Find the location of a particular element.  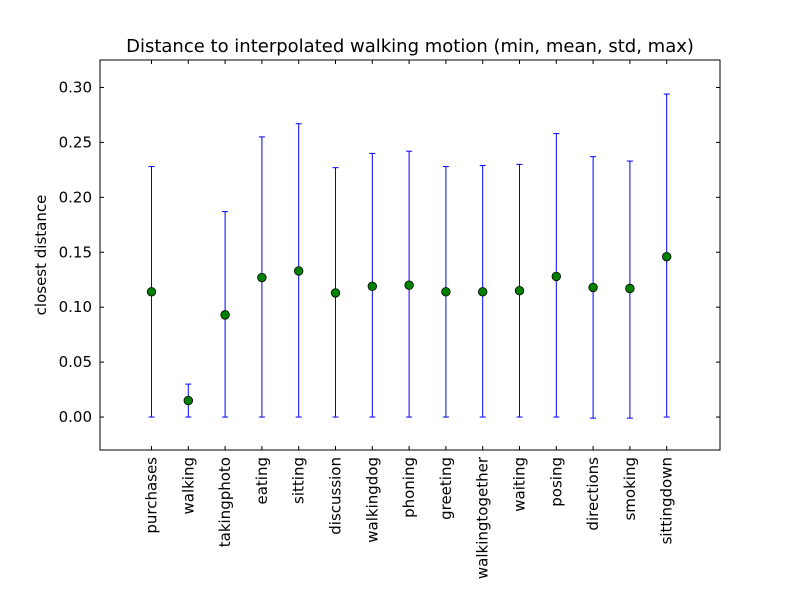

y-tick-label: 0.10 is located at coordinates (75, 307).